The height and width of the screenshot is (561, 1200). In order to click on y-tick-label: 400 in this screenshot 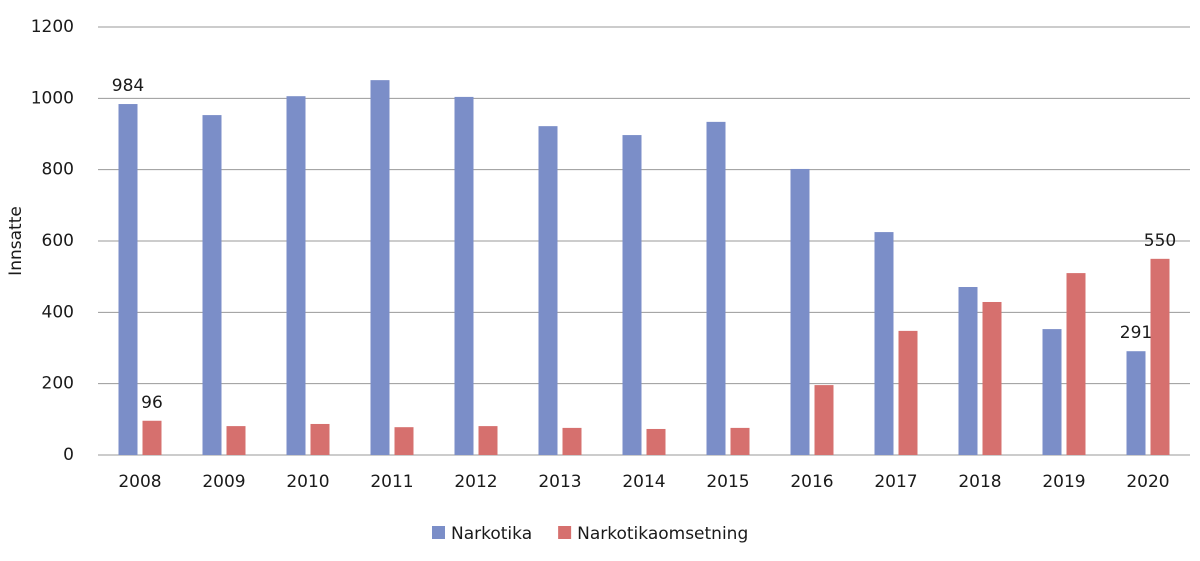, I will do `click(58, 312)`.